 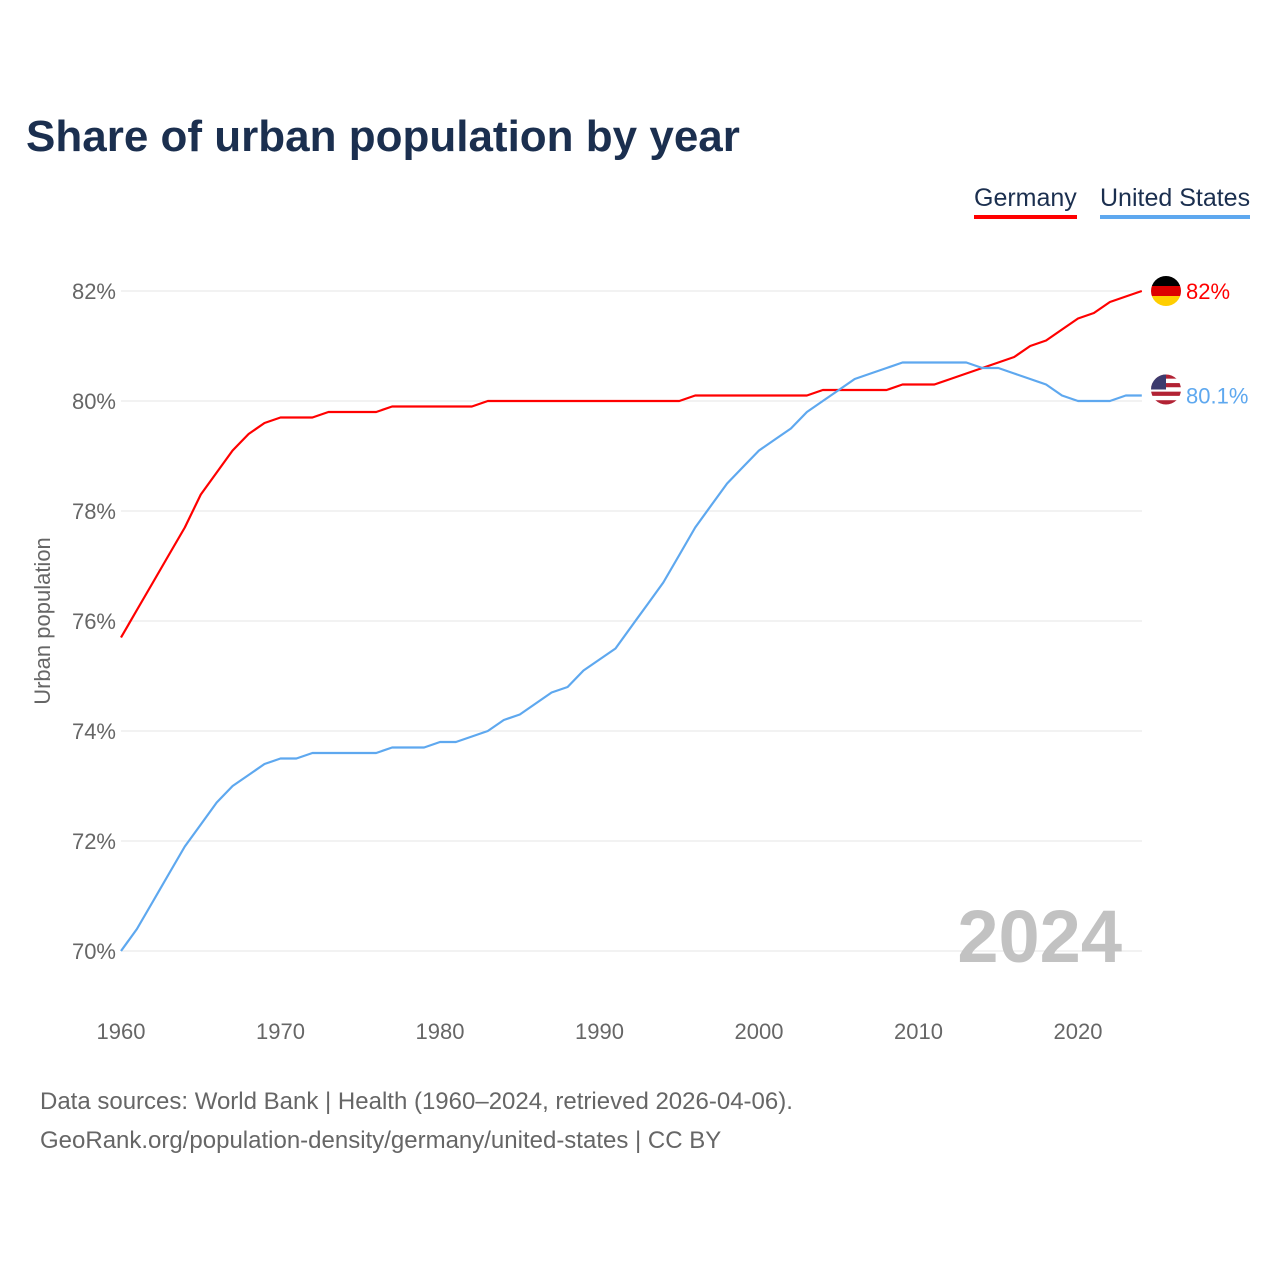 I want to click on x-tick-label: 2020, so click(x=1078, y=1031).